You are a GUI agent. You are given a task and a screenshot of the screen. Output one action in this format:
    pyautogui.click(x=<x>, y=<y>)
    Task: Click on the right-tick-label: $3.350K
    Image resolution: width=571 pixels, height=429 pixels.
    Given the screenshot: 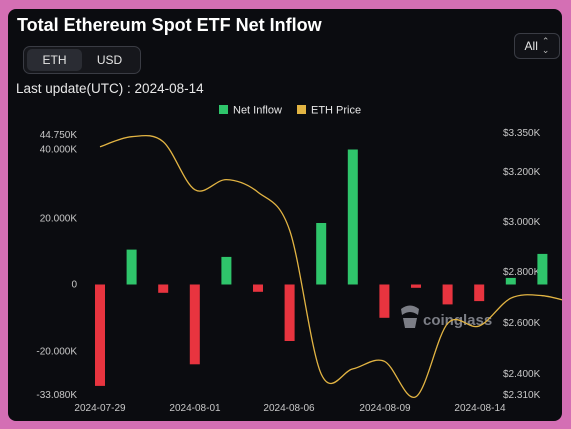 What is the action you would take?
    pyautogui.click(x=522, y=133)
    